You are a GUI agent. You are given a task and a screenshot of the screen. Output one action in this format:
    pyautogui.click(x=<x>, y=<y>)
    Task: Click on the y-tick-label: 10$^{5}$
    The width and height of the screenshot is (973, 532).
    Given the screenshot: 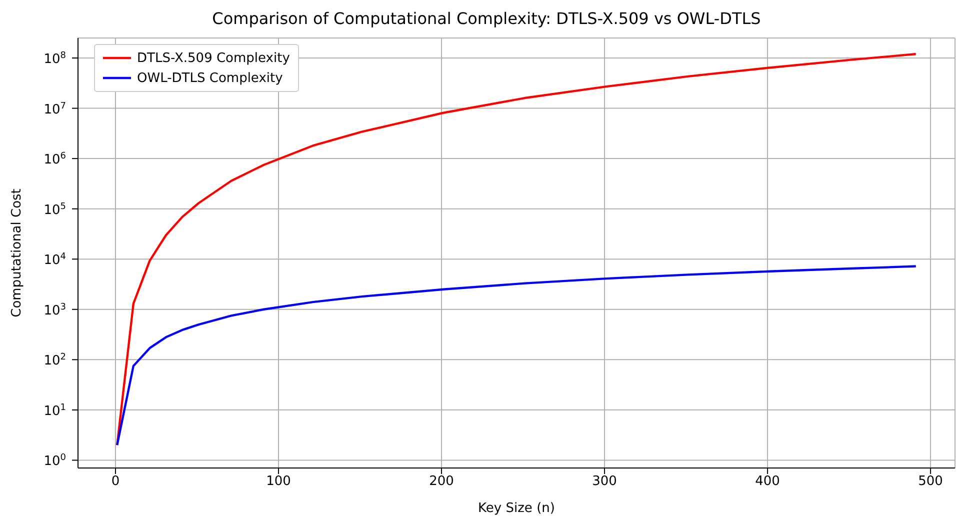 What is the action you would take?
    pyautogui.click(x=55, y=210)
    